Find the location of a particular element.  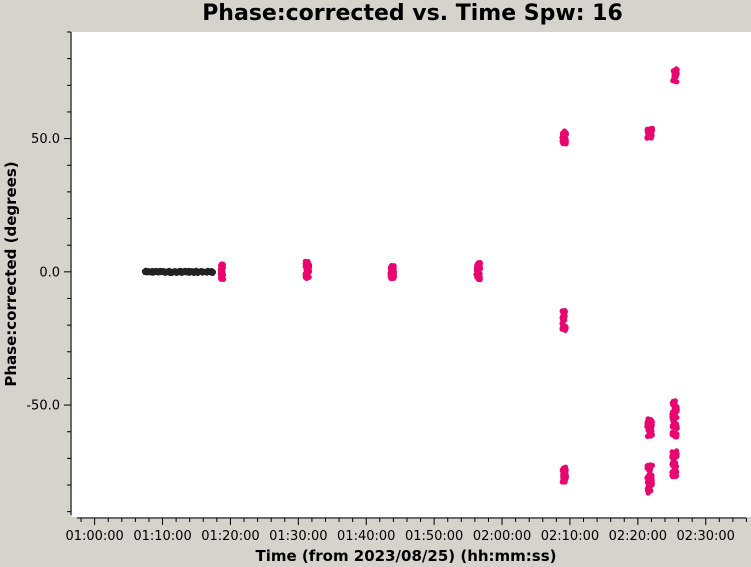

x-tick-label: 01:40:00 is located at coordinates (366, 536).